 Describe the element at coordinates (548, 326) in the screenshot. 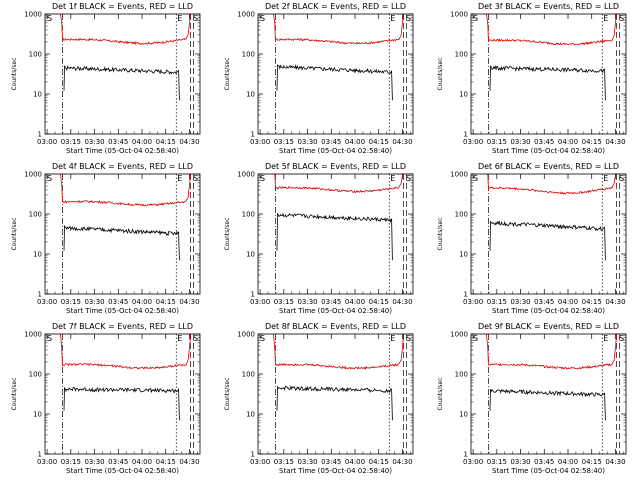

I see `panel-title: Det 9f BLACK = Events, RED = LLD` at that location.